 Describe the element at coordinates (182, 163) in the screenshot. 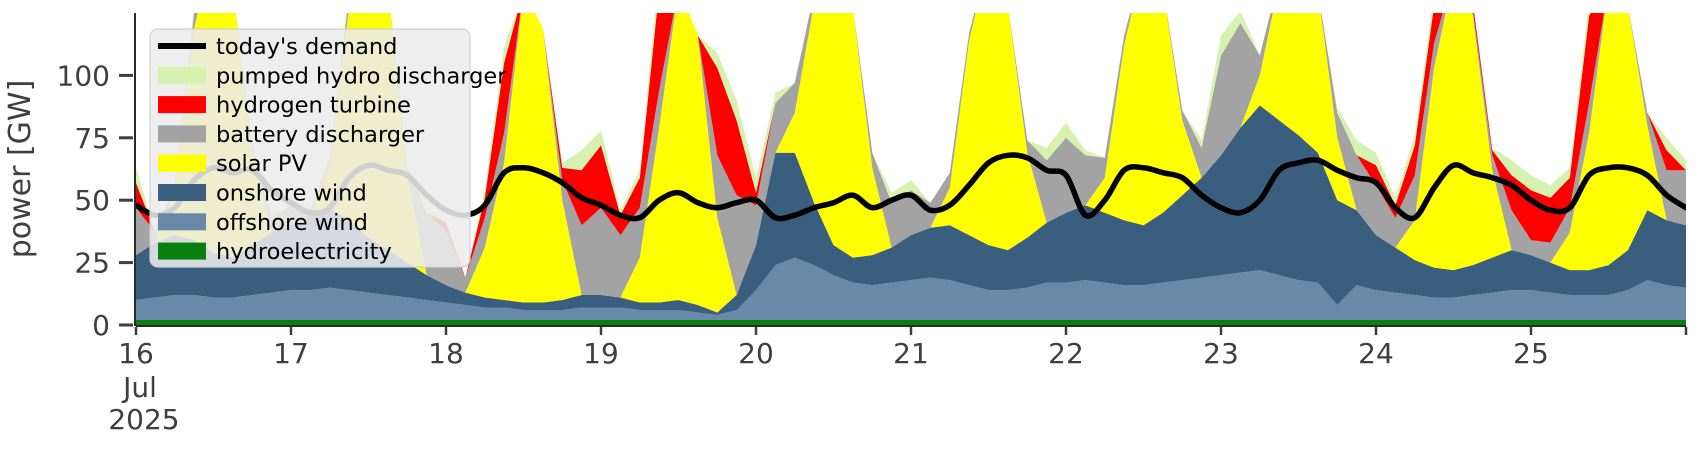

I see `legend-swatch-solar-pv` at that location.